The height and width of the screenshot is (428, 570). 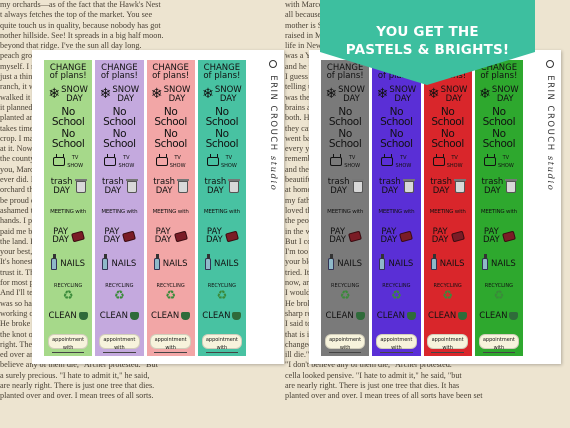 What do you see at coordinates (491, 231) in the screenshot?
I see `sticker-label: PAY` at bounding box center [491, 231].